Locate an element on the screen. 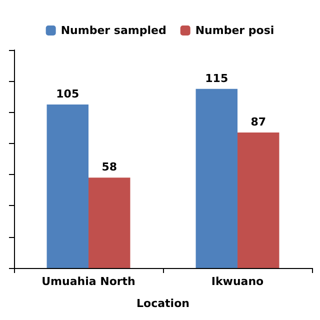 The width and height of the screenshot is (320, 320). x-tick-label: Ikwuano is located at coordinates (237, 281).